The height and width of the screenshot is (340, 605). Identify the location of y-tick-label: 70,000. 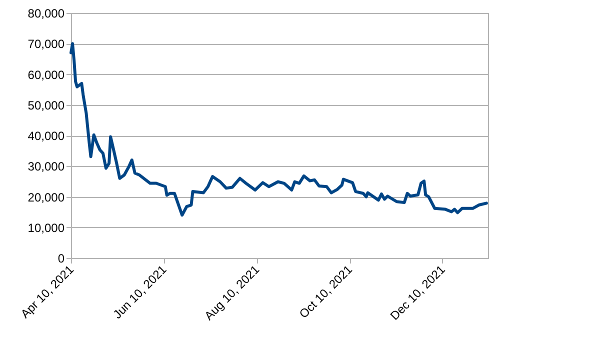
(46, 44).